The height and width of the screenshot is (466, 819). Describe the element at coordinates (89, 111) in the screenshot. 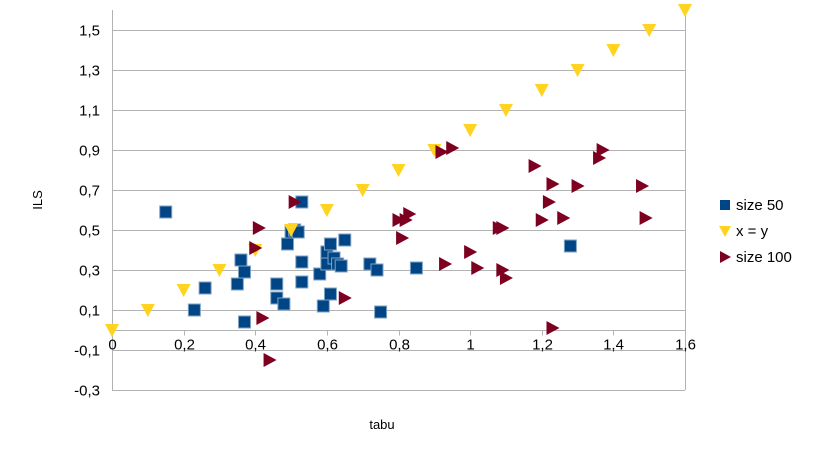

I see `y-tick-label: 1,1` at that location.